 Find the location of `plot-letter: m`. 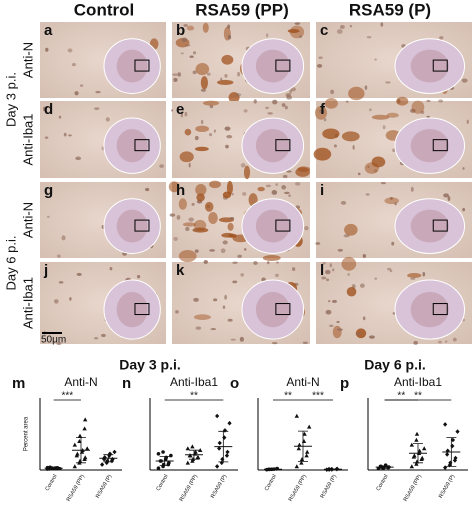

plot-letter: m is located at coordinates (18, 383).